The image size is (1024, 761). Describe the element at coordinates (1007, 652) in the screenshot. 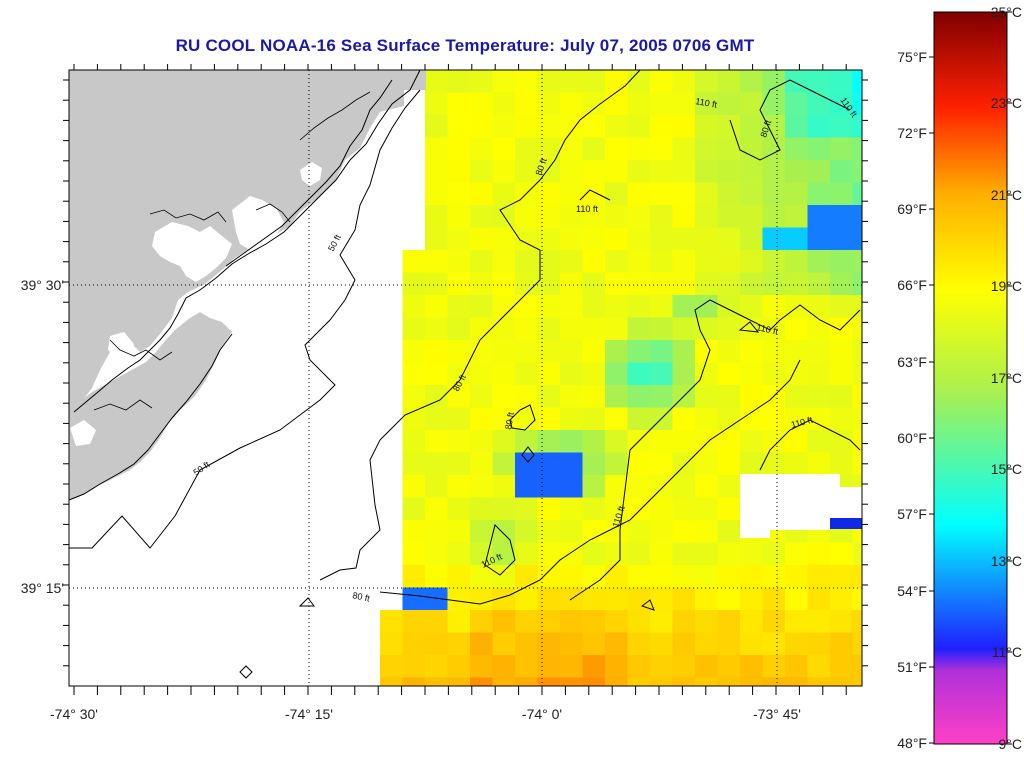

I see `celsius-label: 11°C` at that location.